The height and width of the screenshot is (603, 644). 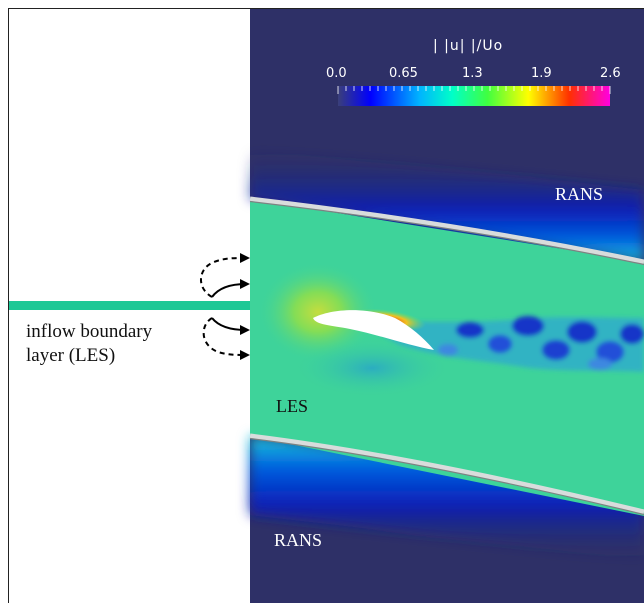 I want to click on inflow-label: inflow boundary layer (LES), so click(x=131, y=344).